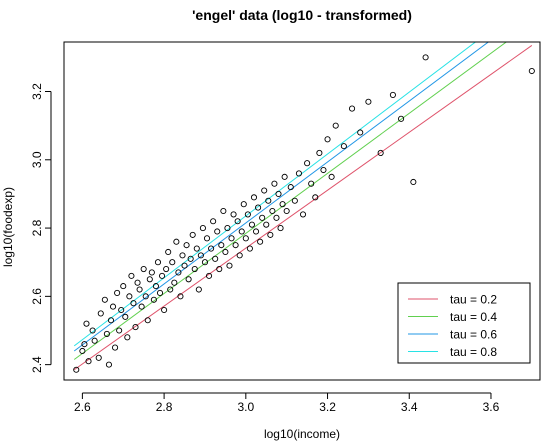 This screenshot has height=446, width=550. I want to click on x-tick-label: 2.8, so click(164, 407).